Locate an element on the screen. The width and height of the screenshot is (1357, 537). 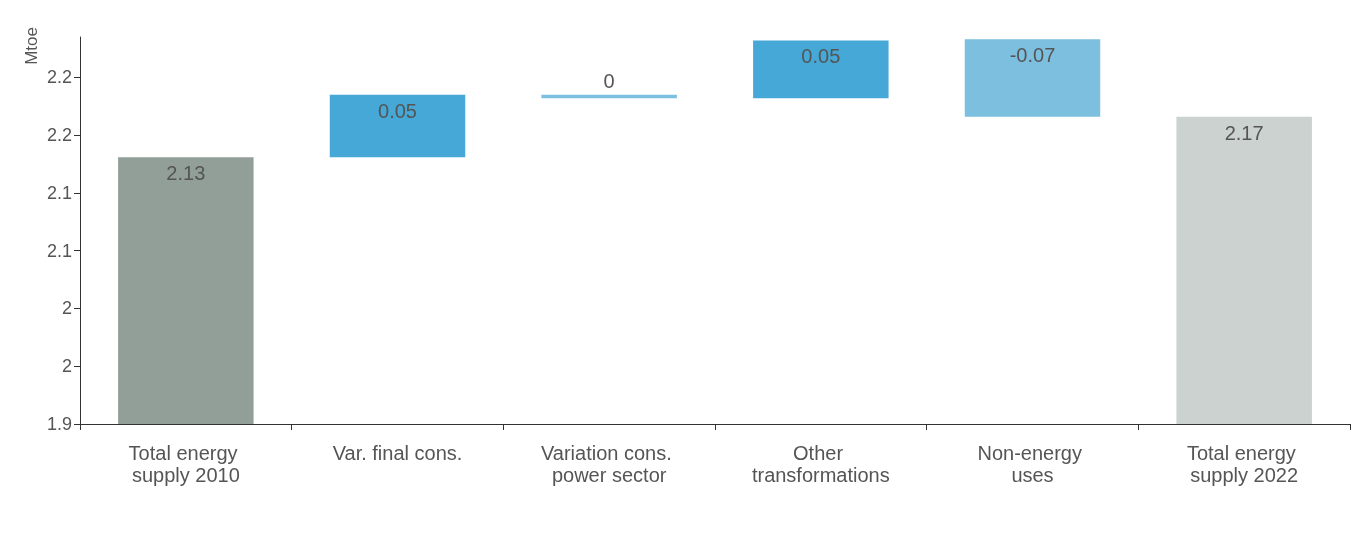
data-label: -0.07 is located at coordinates (1032, 55).